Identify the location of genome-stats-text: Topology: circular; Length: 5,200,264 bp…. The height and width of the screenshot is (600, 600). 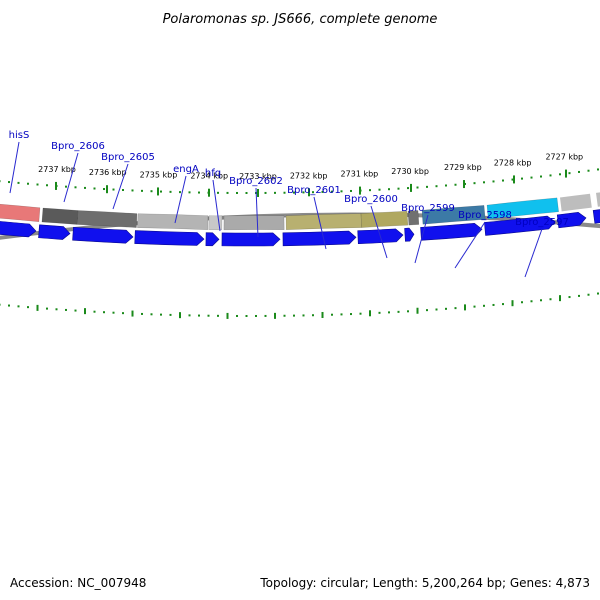
(424, 583).